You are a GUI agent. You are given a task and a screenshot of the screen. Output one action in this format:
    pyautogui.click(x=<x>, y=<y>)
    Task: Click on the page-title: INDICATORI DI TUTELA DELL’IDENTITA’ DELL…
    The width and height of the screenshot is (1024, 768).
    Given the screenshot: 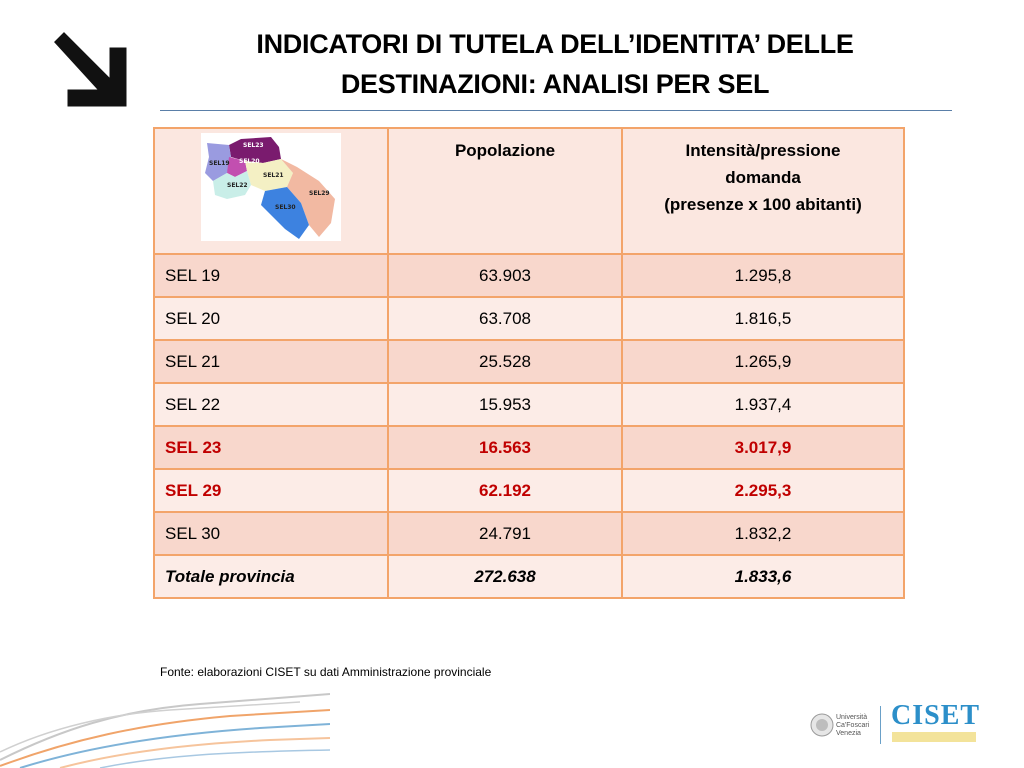 What is the action you would take?
    pyautogui.click(x=555, y=64)
    